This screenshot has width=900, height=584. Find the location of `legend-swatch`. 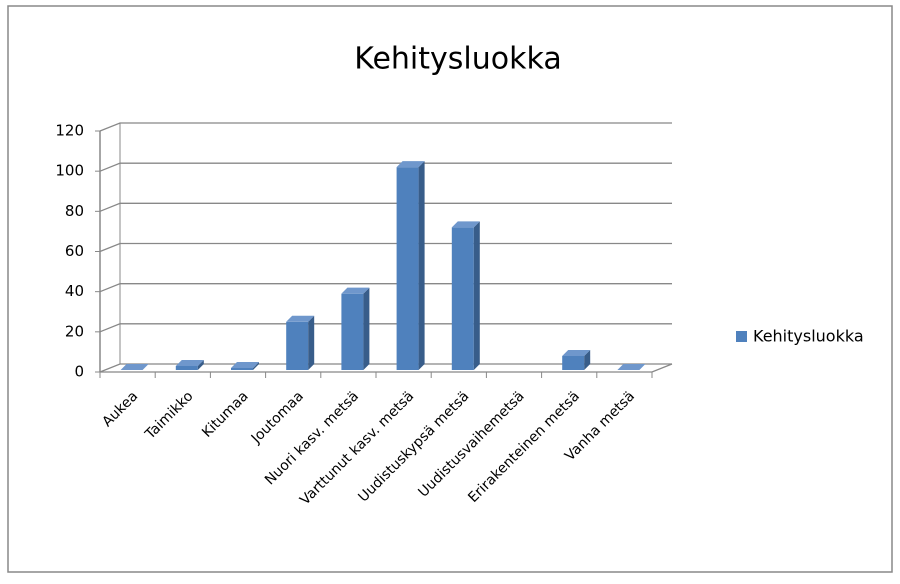

legend-swatch is located at coordinates (741, 336).